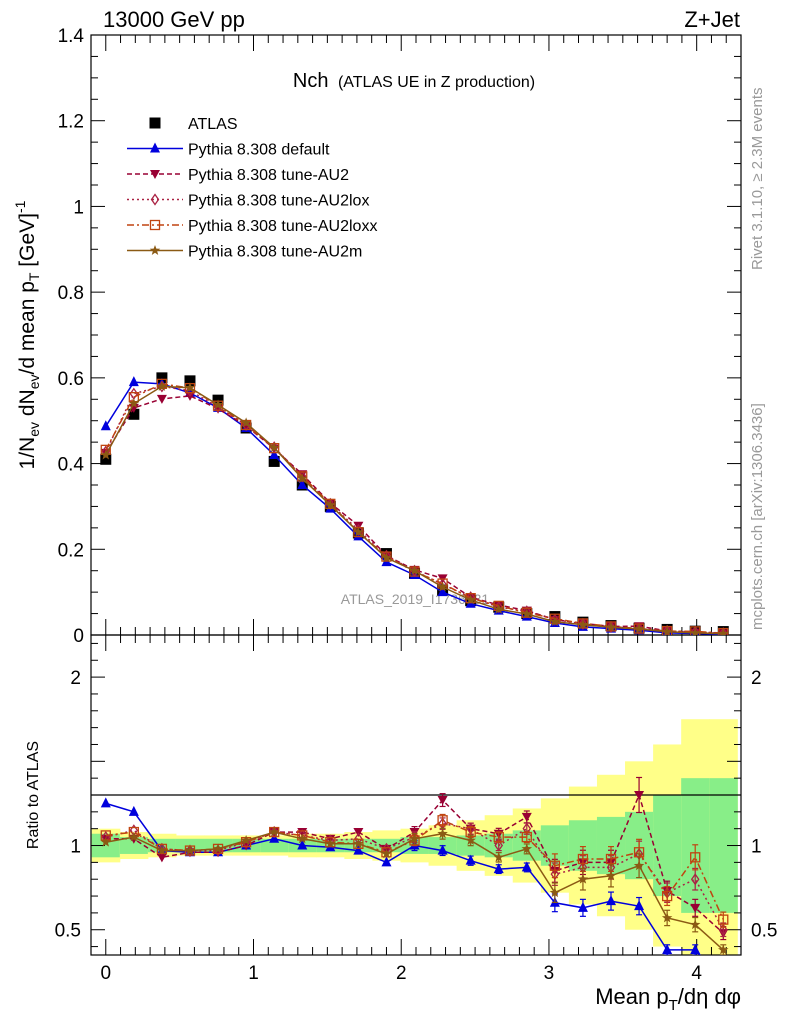 The width and height of the screenshot is (786, 1024). I want to click on x-axis-label: Mean pT/dη dφ, so click(668, 999).